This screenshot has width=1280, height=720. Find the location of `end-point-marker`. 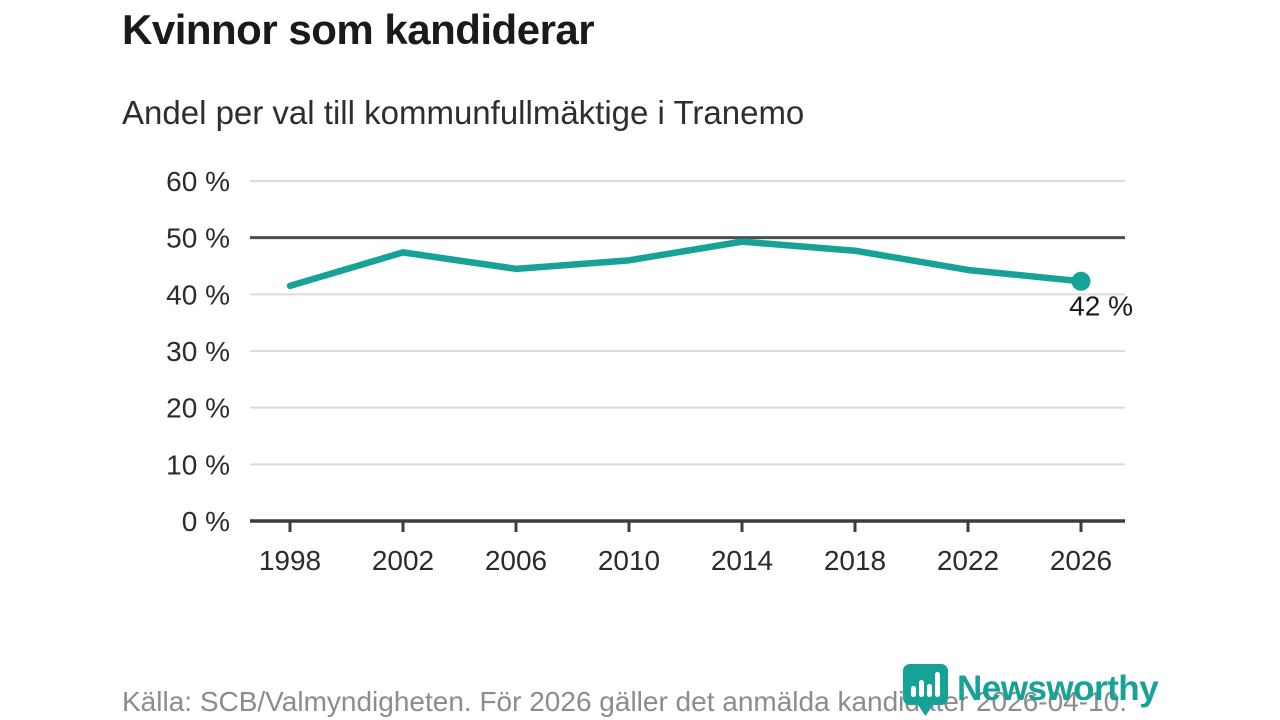

end-point-marker is located at coordinates (1081, 281).